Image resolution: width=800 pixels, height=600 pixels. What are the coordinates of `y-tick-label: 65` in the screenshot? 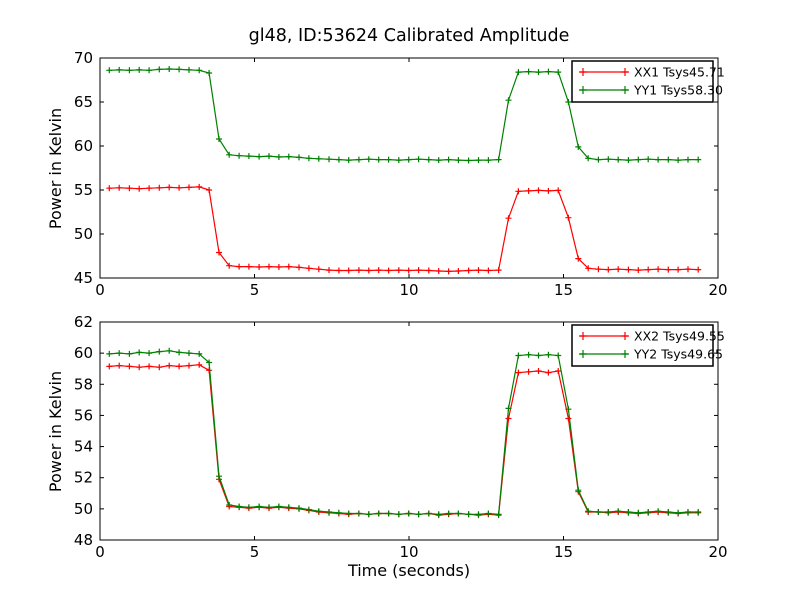 It's located at (83, 102).